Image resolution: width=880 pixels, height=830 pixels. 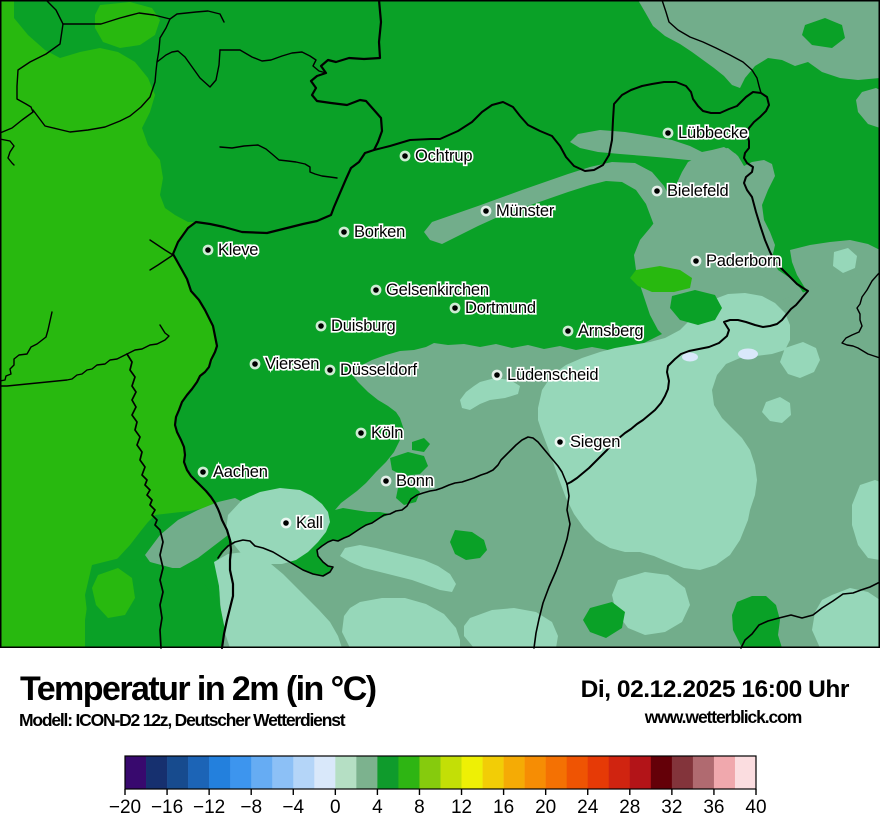 I want to click on svg-text: Gelsenkirchen, so click(x=437, y=290).